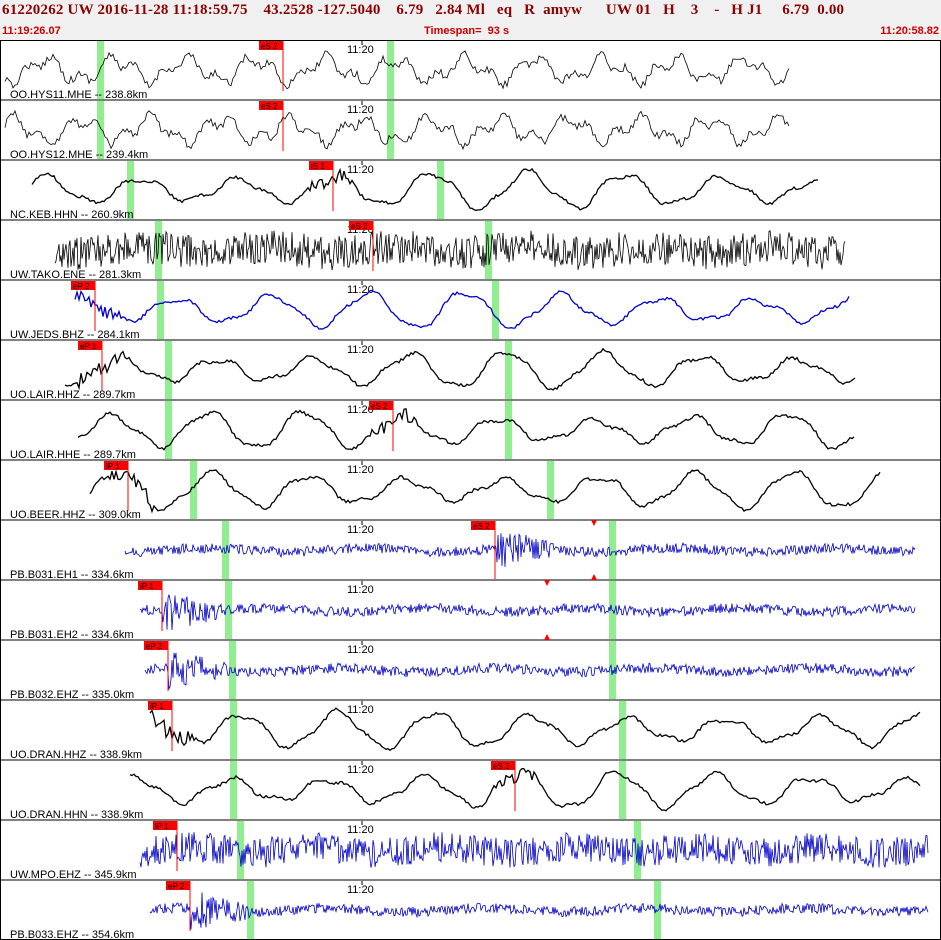 This screenshot has height=940, width=941. What do you see at coordinates (72, 695) in the screenshot?
I see `channel-label: PB.B032.EHZ -- 335.0km` at bounding box center [72, 695].